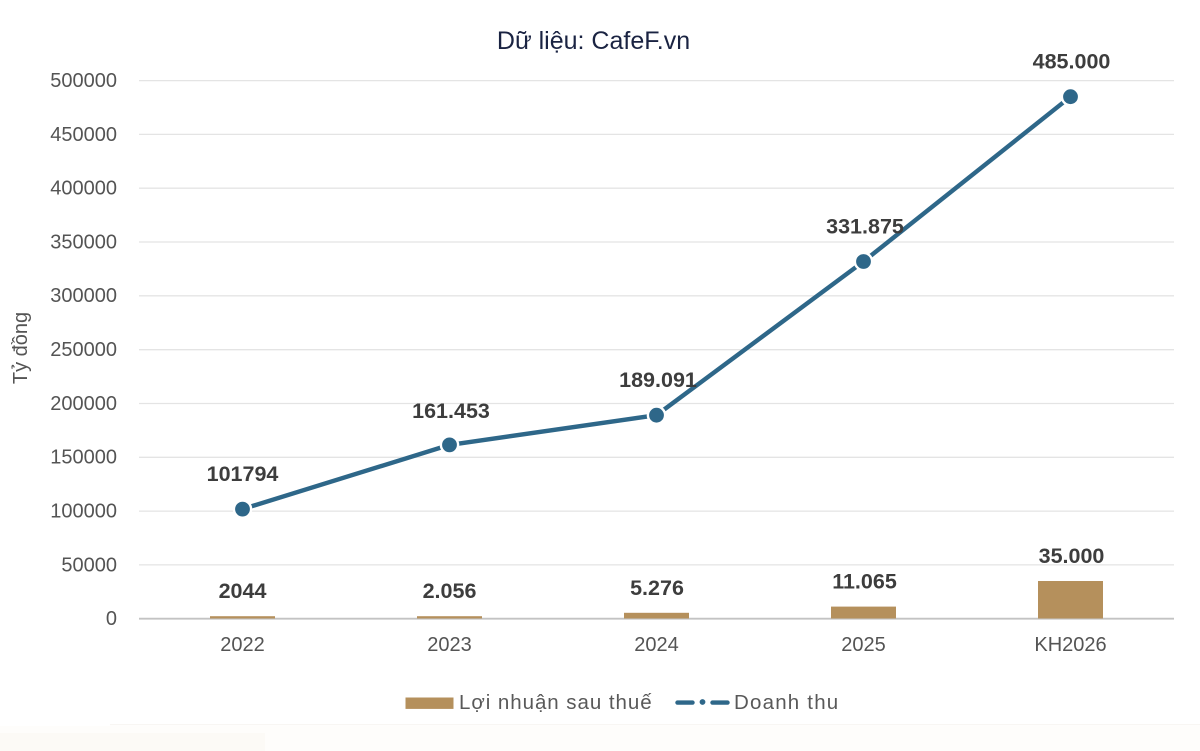 This screenshot has width=1200, height=751. Describe the element at coordinates (656, 645) in the screenshot. I see `svg-text: 2024` at that location.